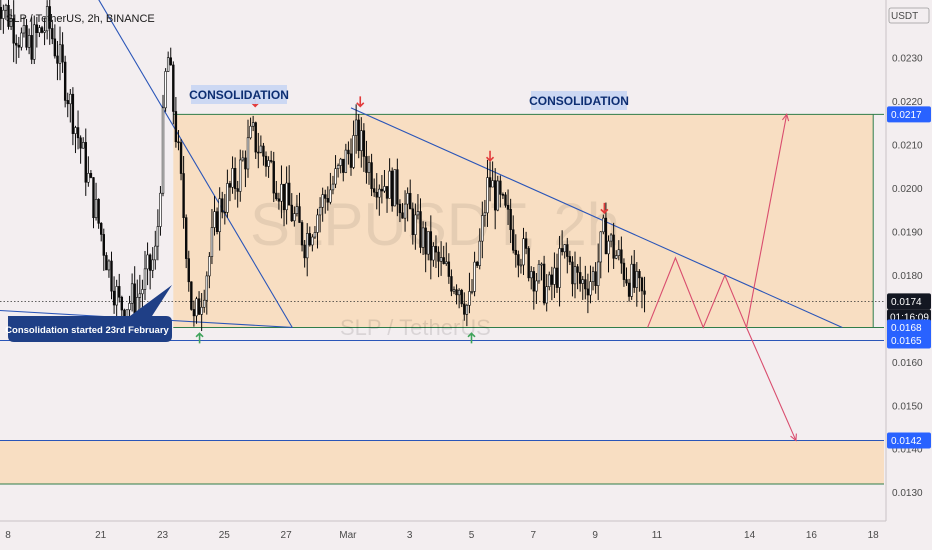  I want to click on price-axis-currency: USDT, so click(904, 16).